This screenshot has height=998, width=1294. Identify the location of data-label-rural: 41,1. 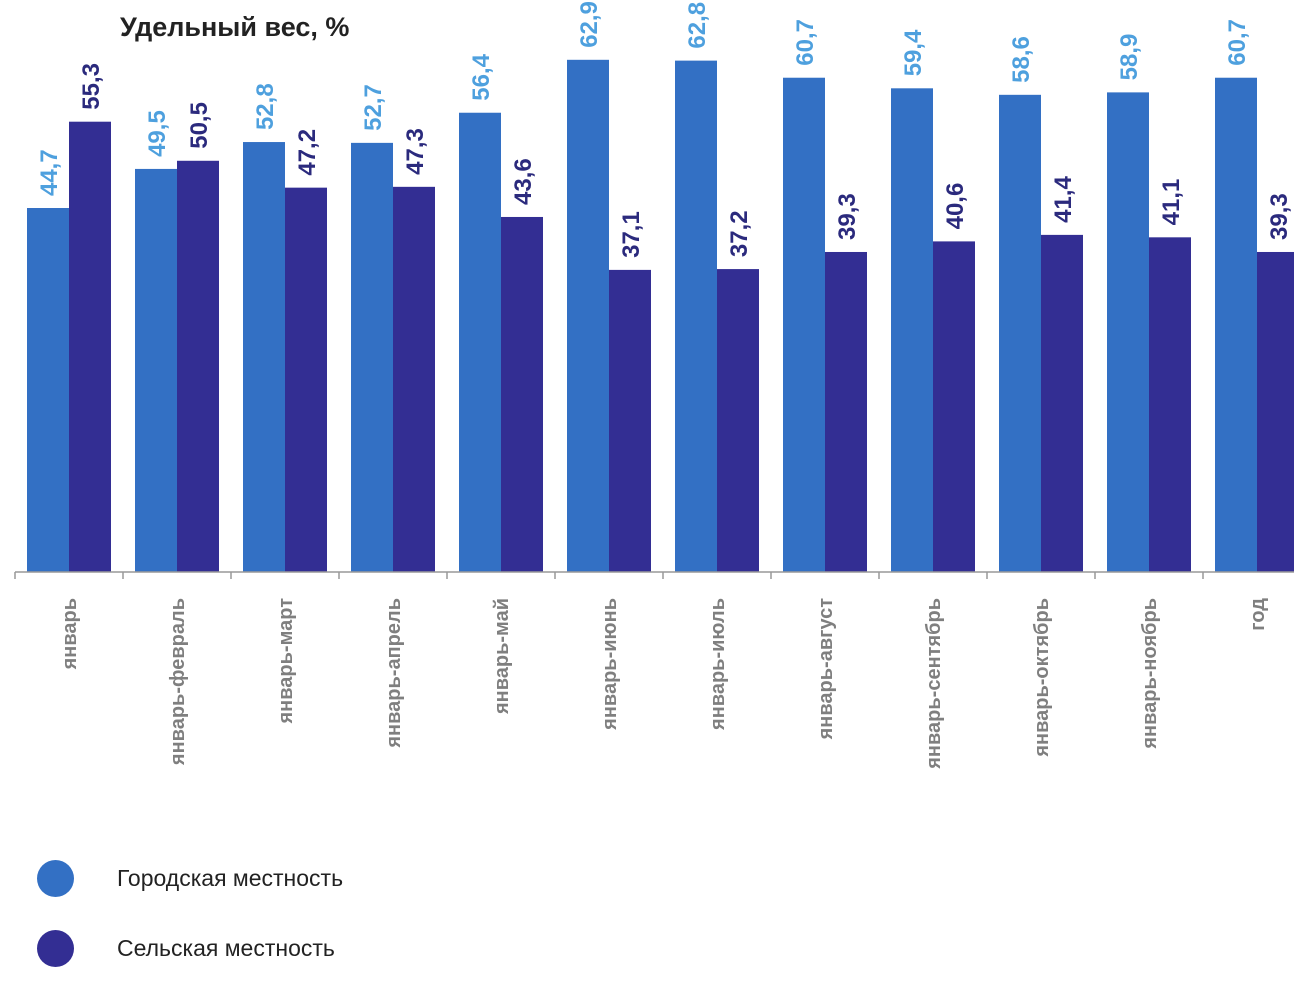
(1171, 202).